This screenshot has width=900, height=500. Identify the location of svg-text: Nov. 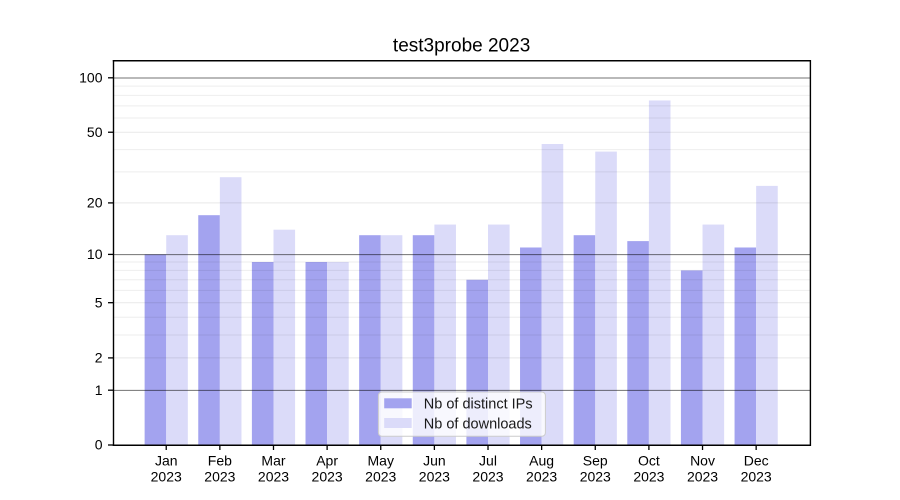
(702, 461).